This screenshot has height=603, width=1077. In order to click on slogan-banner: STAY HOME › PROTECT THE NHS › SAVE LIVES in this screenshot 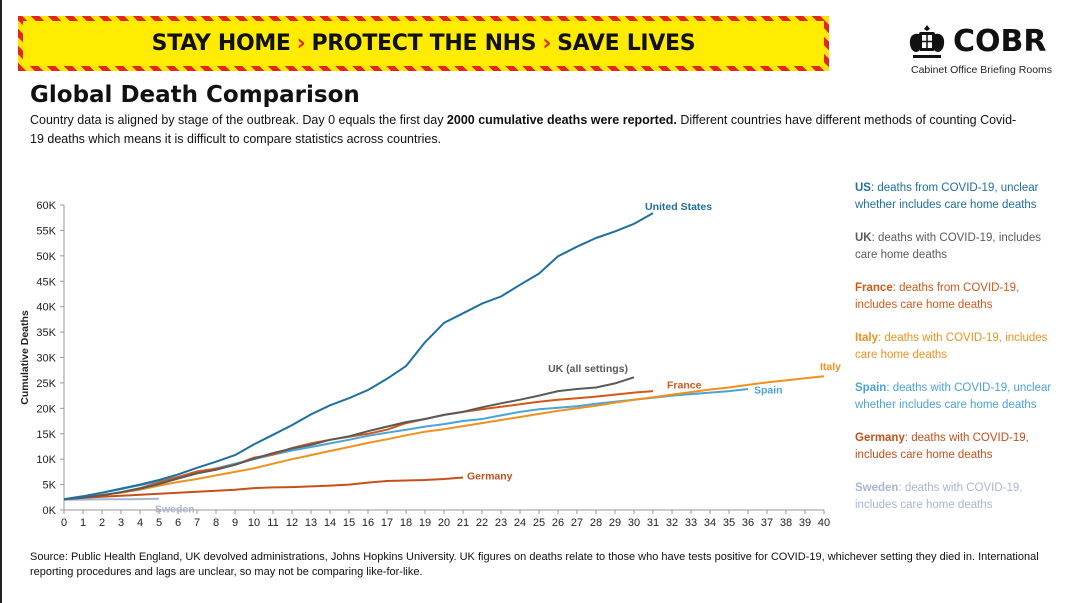, I will do `click(423, 43)`.